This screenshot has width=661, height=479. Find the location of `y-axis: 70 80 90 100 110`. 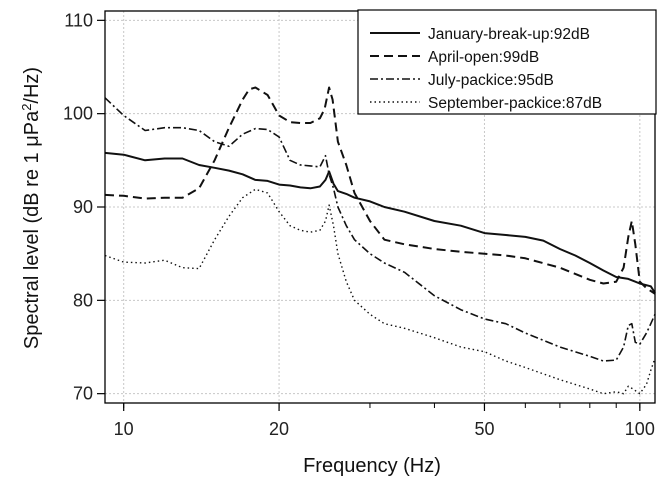

y-axis: 70 80 90 100 110 is located at coordinates (84, 207).